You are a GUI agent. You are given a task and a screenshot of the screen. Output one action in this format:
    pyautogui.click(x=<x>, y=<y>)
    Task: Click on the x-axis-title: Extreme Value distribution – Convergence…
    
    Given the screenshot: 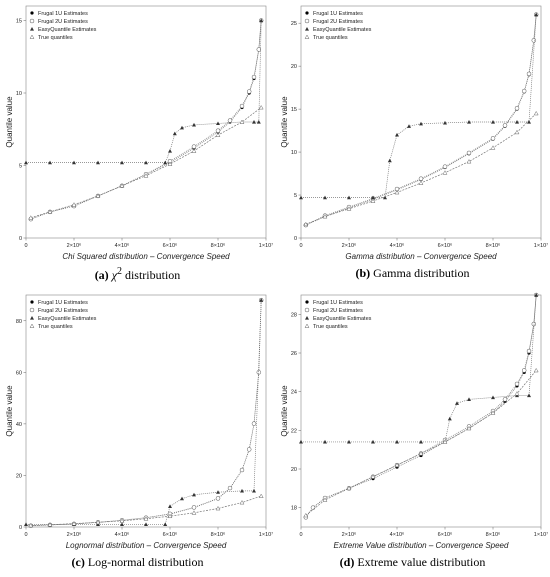 What is the action you would take?
    pyautogui.click(x=421, y=545)
    